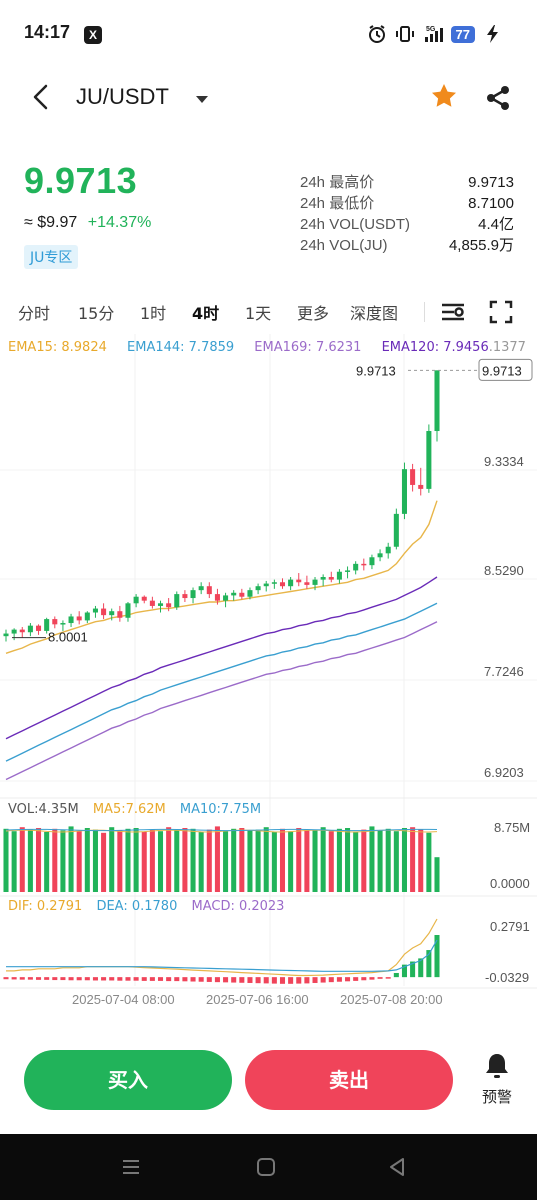  I want to click on back-nav-icon, so click(397, 1167).